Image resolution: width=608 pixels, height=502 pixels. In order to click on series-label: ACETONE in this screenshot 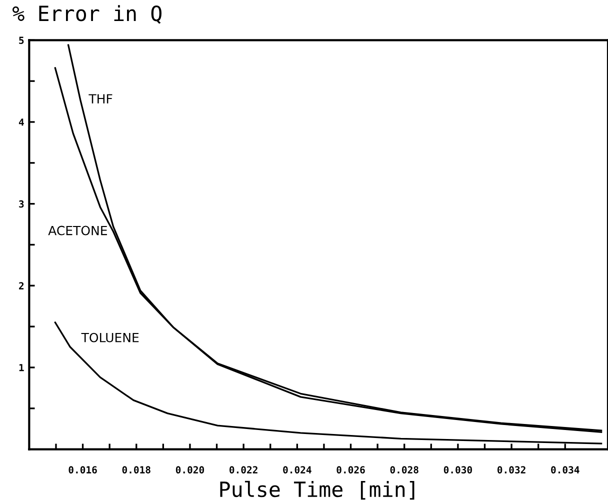, I will do `click(77, 231)`.